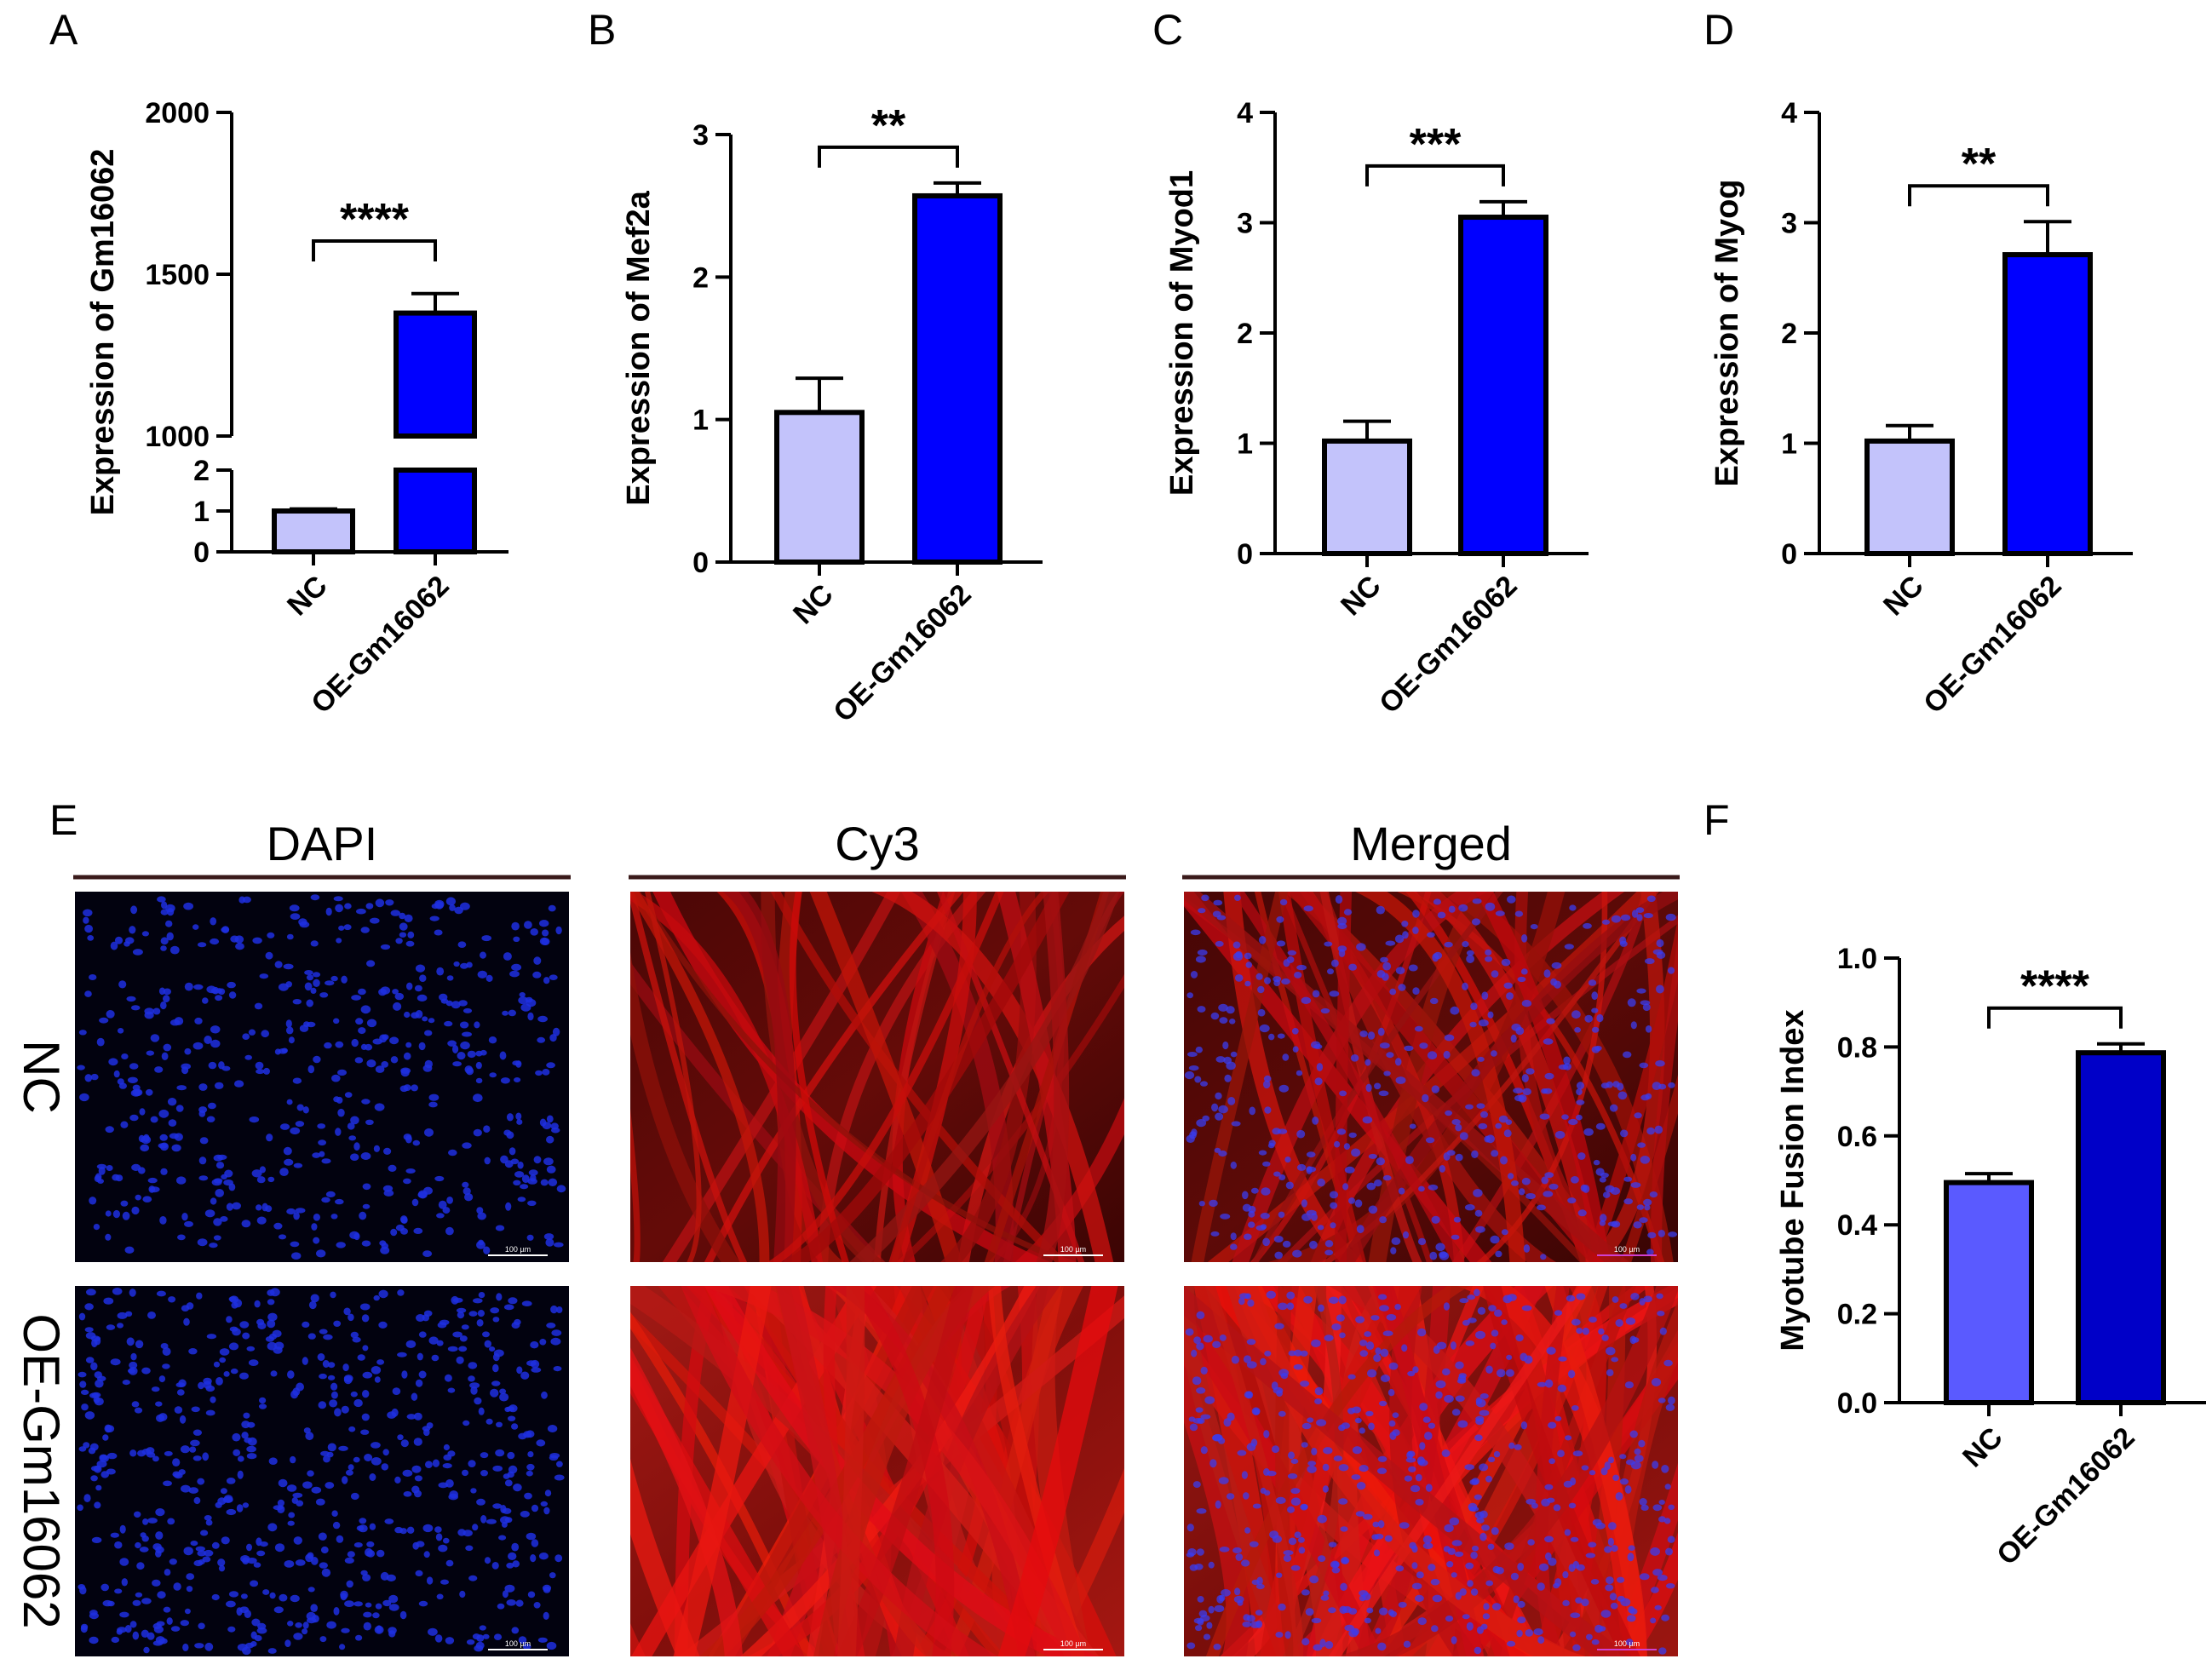 The image size is (2212, 1676). I want to click on y-tick-label: 0.2, so click(1857, 1315).